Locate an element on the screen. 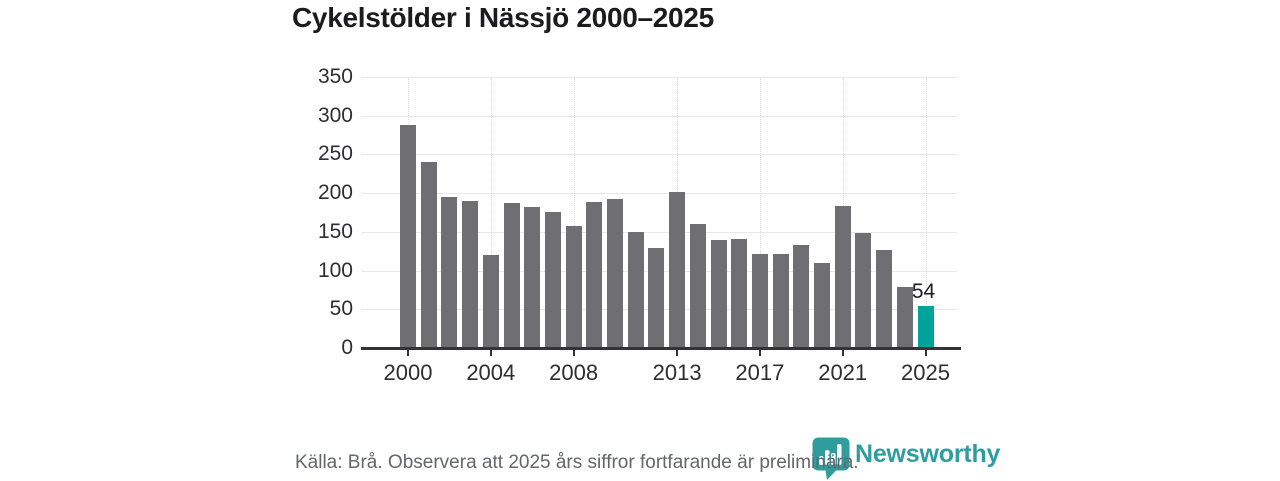  bar-2013 is located at coordinates (677, 270).